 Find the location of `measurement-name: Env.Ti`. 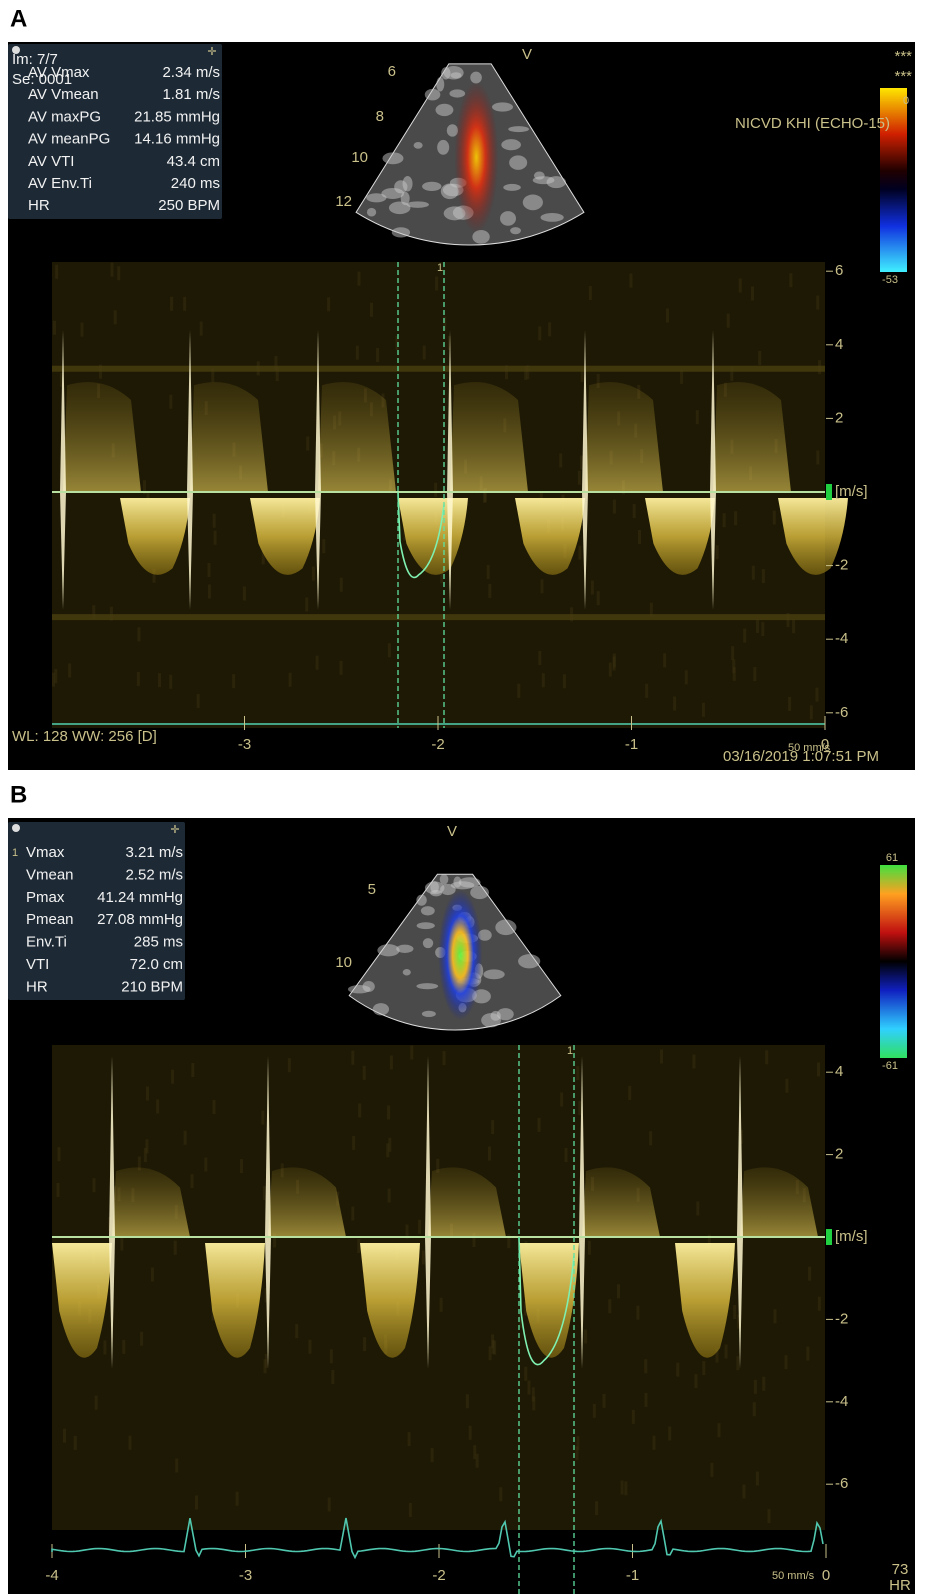

measurement-name: Env.Ti is located at coordinates (46, 942).